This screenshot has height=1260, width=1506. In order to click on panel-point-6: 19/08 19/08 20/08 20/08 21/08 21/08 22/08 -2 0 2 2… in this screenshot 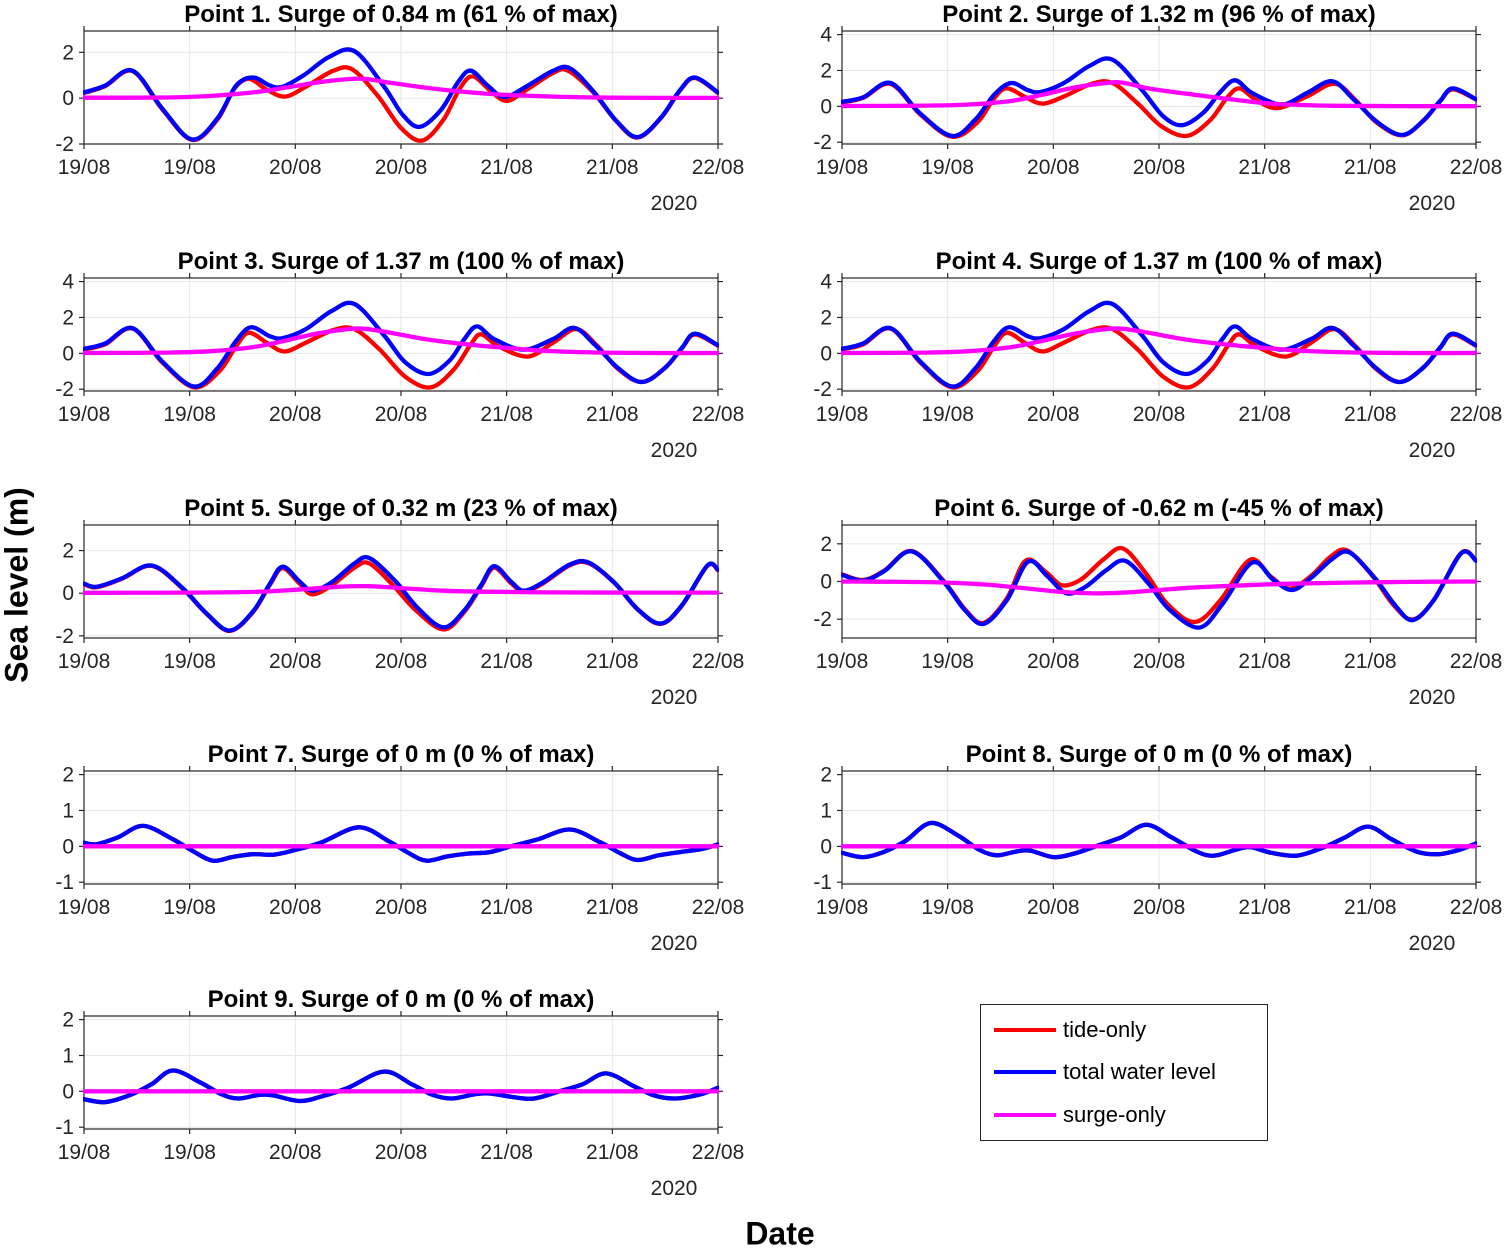, I will do `click(1158, 602)`.